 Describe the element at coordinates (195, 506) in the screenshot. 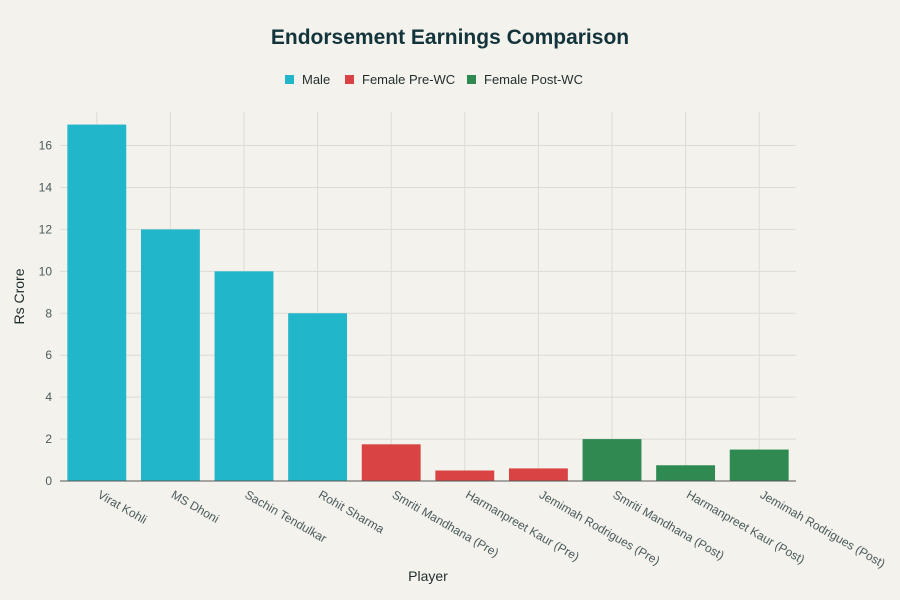

I see `x-tick-label: MS Dhoni` at that location.